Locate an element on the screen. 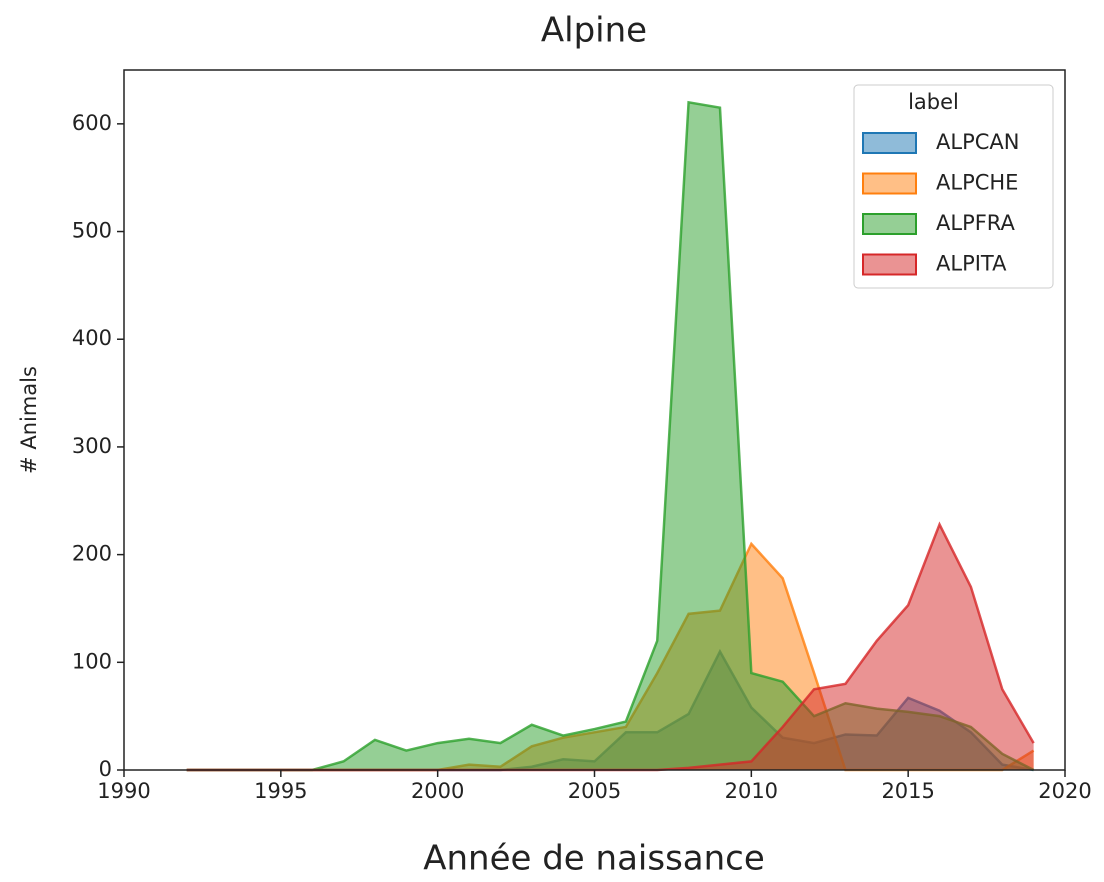  legend-label: ALPITA is located at coordinates (971, 264).